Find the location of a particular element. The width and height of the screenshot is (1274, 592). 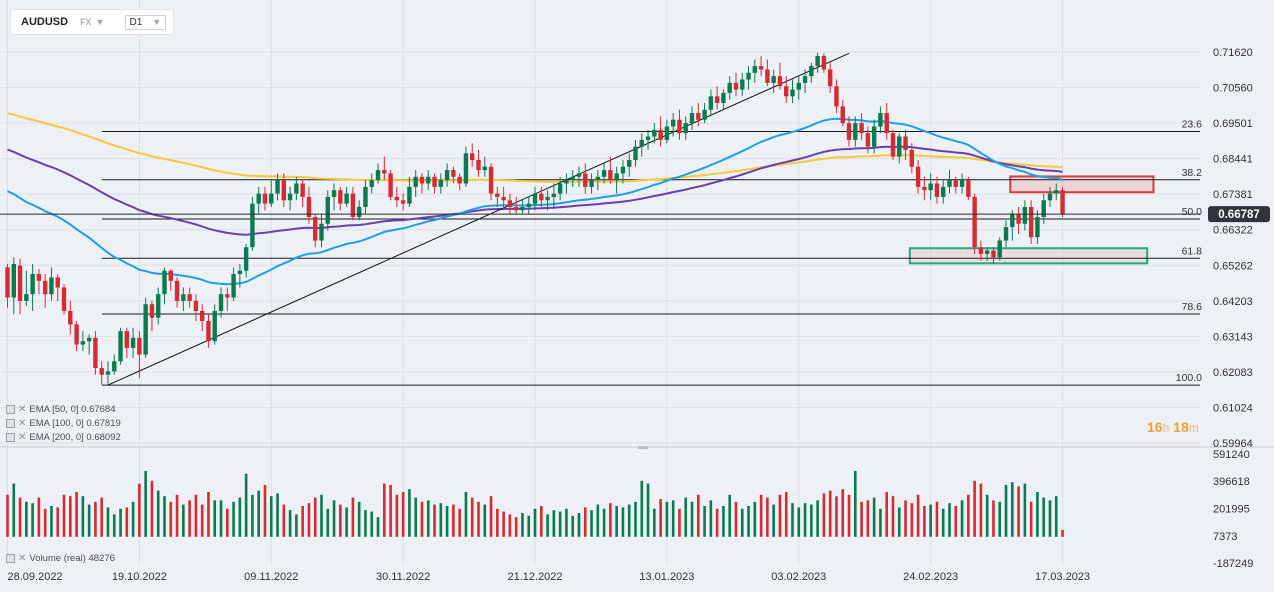

fib-label: 61.8 is located at coordinates (1192, 251).